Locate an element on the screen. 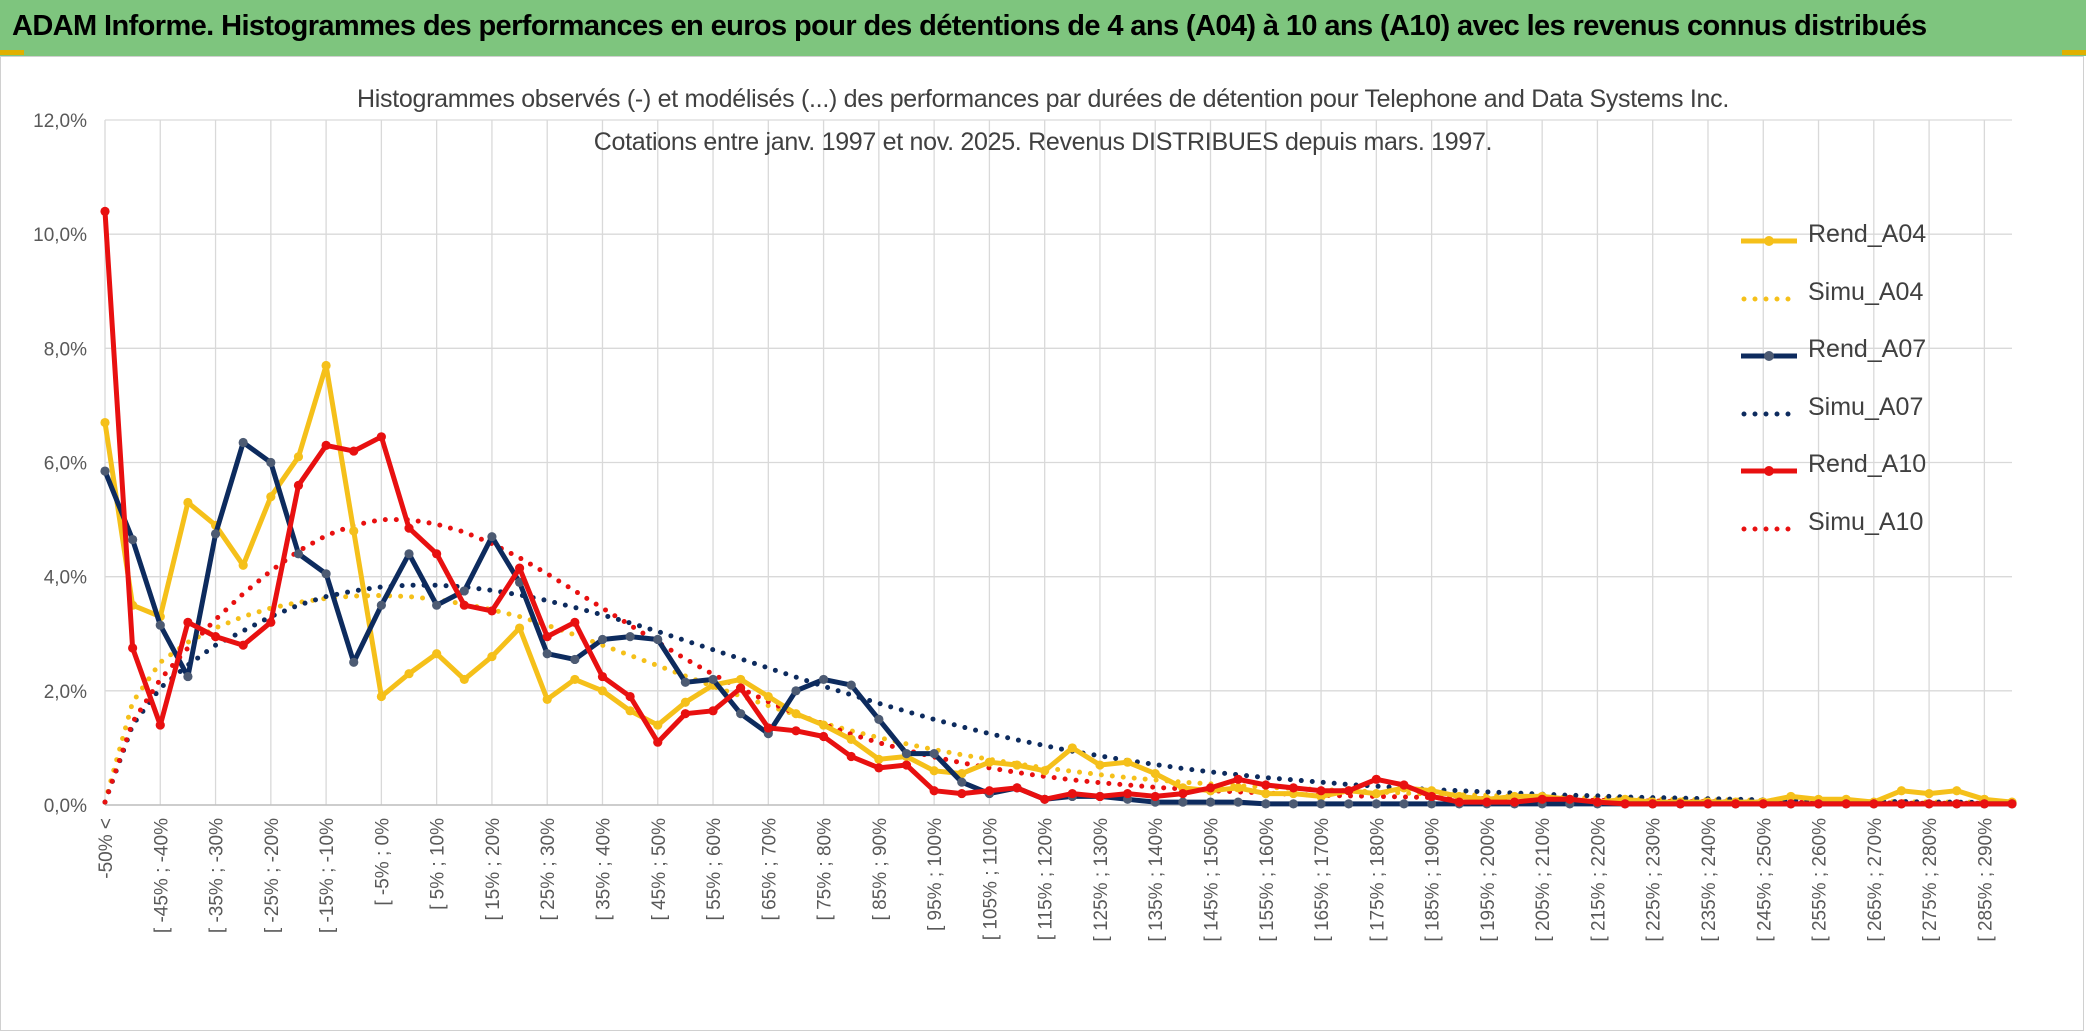 The image size is (2086, 1033). x-tick-label: [ 115% ; 120% is located at coordinates (1046, 879).